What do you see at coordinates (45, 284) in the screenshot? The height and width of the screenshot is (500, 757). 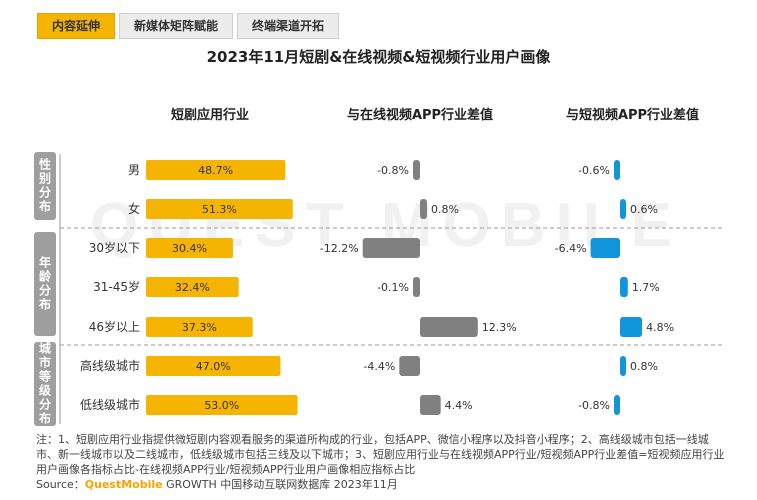 I see `group-label-age: 年龄分布` at bounding box center [45, 284].